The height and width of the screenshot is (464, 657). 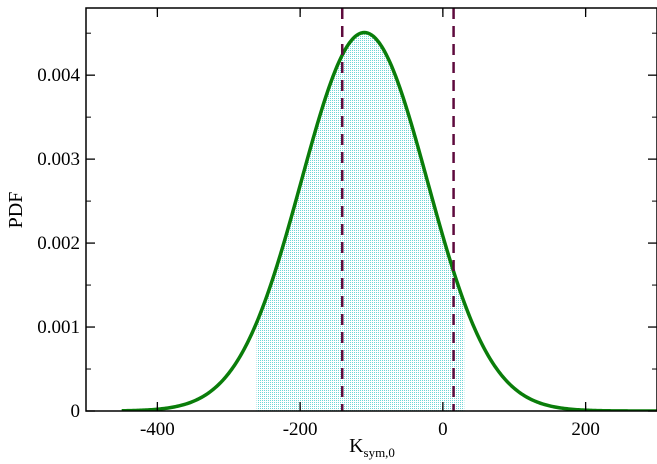 What do you see at coordinates (585, 429) in the screenshot?
I see `x-tick-label: 200` at bounding box center [585, 429].